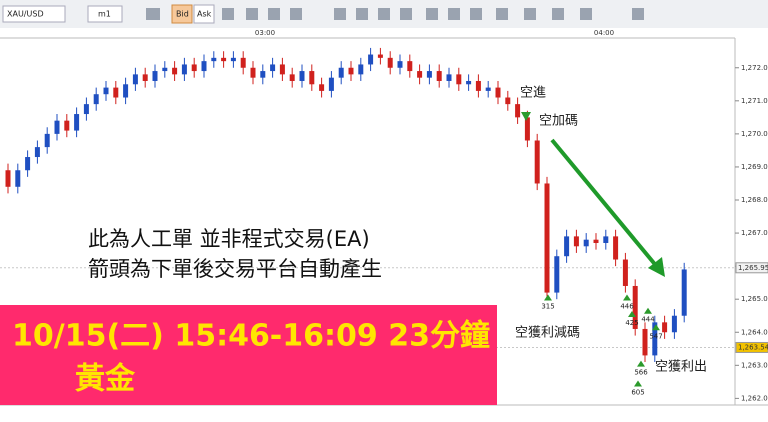 This screenshot has width=768, height=422. I want to click on y-tick-label: 1,262.00, so click(754, 398).